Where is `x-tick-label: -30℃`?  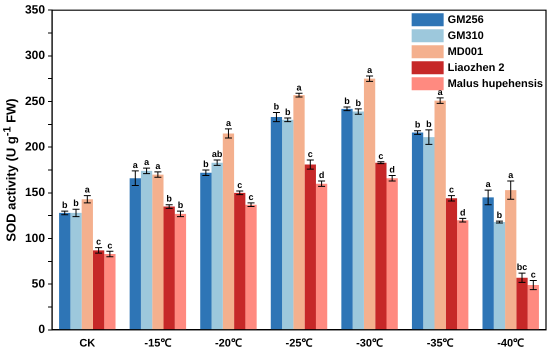 x-tick-label: -30℃ is located at coordinates (370, 343).